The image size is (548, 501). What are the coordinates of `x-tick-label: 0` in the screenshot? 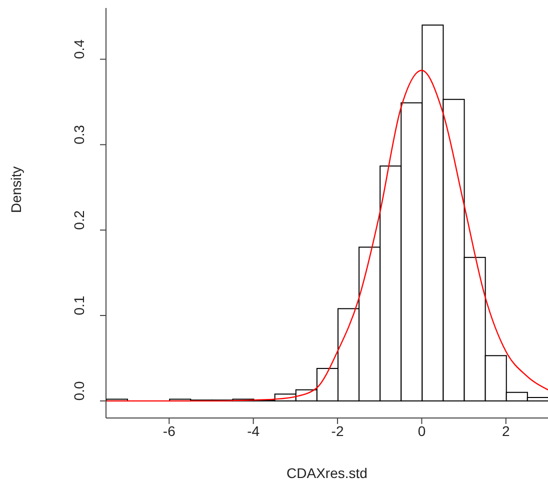 It's located at (422, 430).